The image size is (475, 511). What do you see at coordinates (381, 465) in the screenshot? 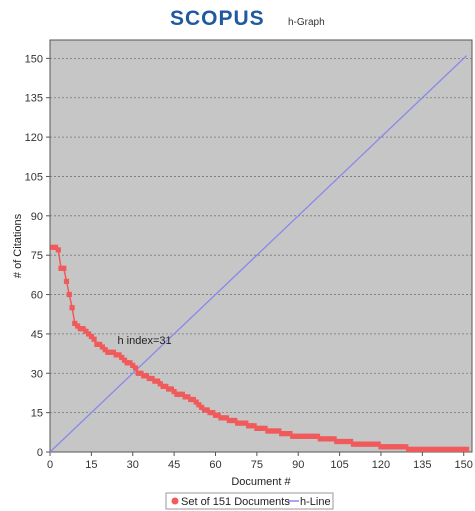
I see `x-tick-label: 120` at bounding box center [381, 465].